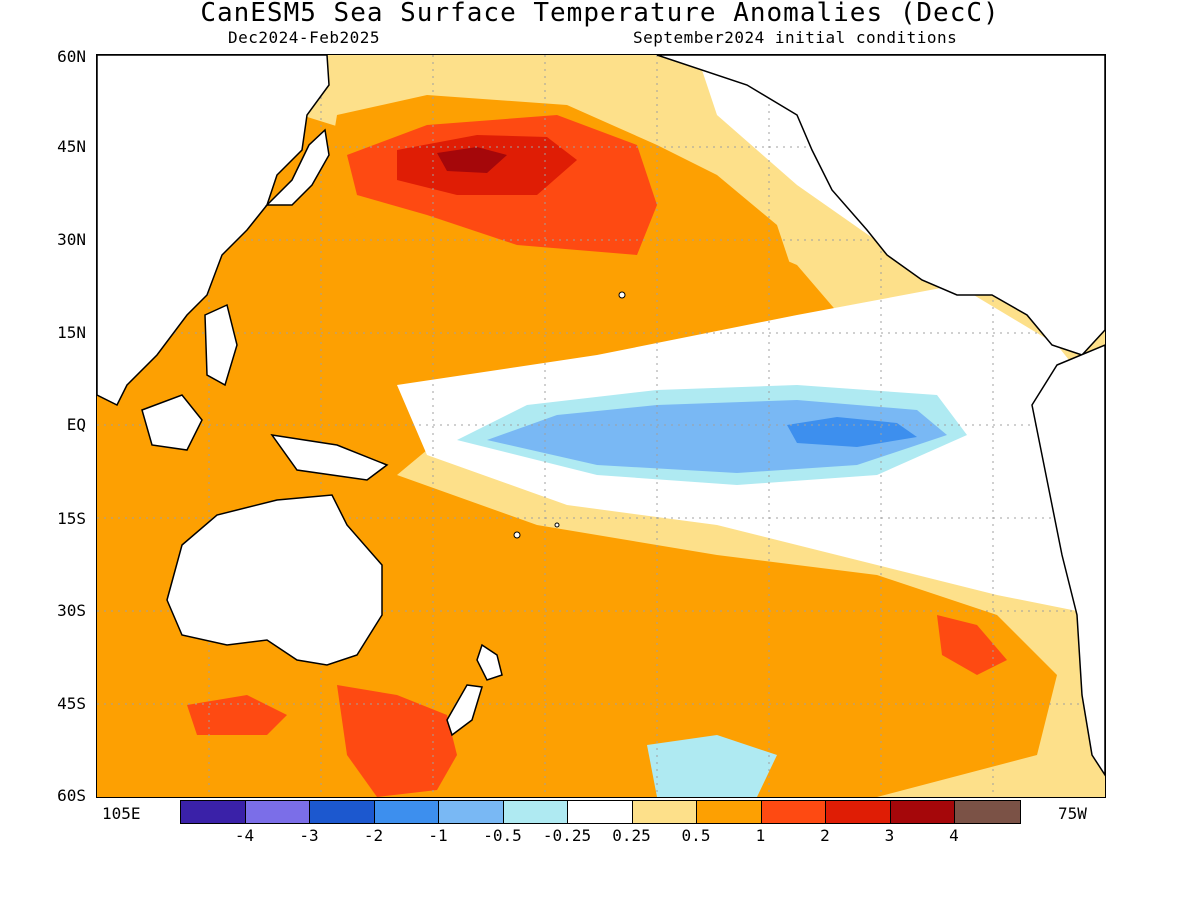 Image resolution: width=1200 pixels, height=900 pixels. I want to click on color-legend, so click(600, 812).